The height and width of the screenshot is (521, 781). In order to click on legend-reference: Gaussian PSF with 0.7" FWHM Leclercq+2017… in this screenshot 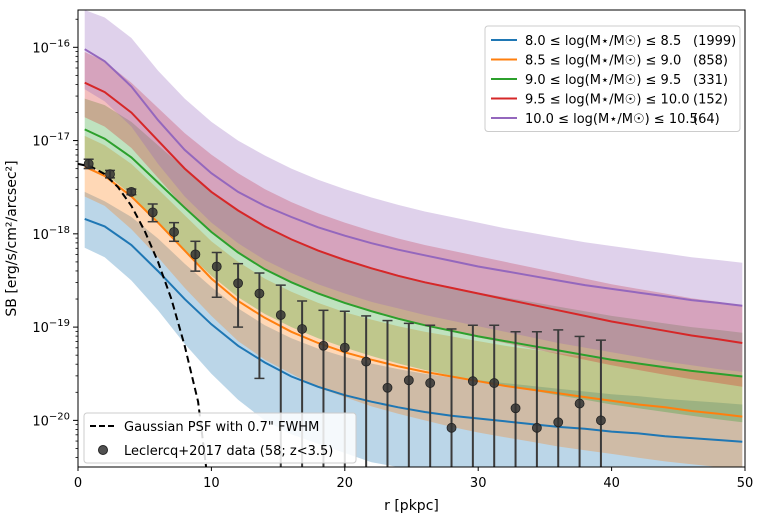, I will do `click(220, 438)`.